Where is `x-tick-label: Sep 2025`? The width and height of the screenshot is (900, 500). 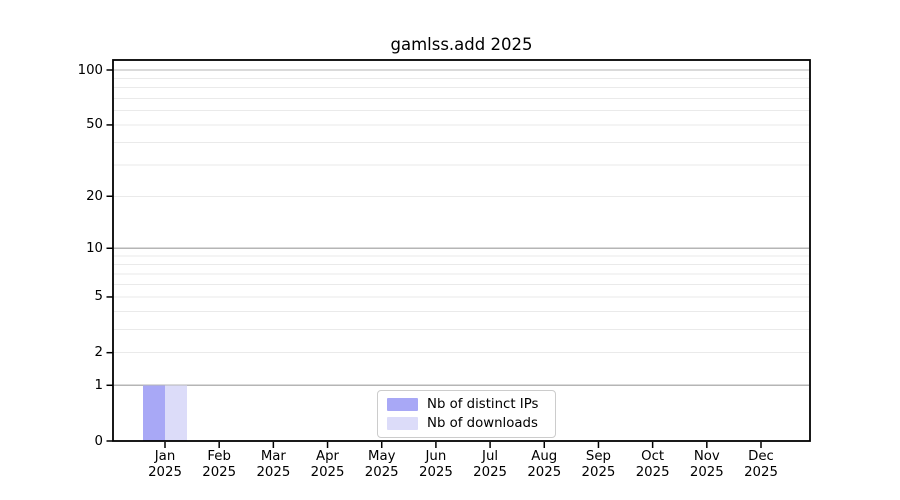 x-tick-label: Sep 2025 is located at coordinates (598, 465).